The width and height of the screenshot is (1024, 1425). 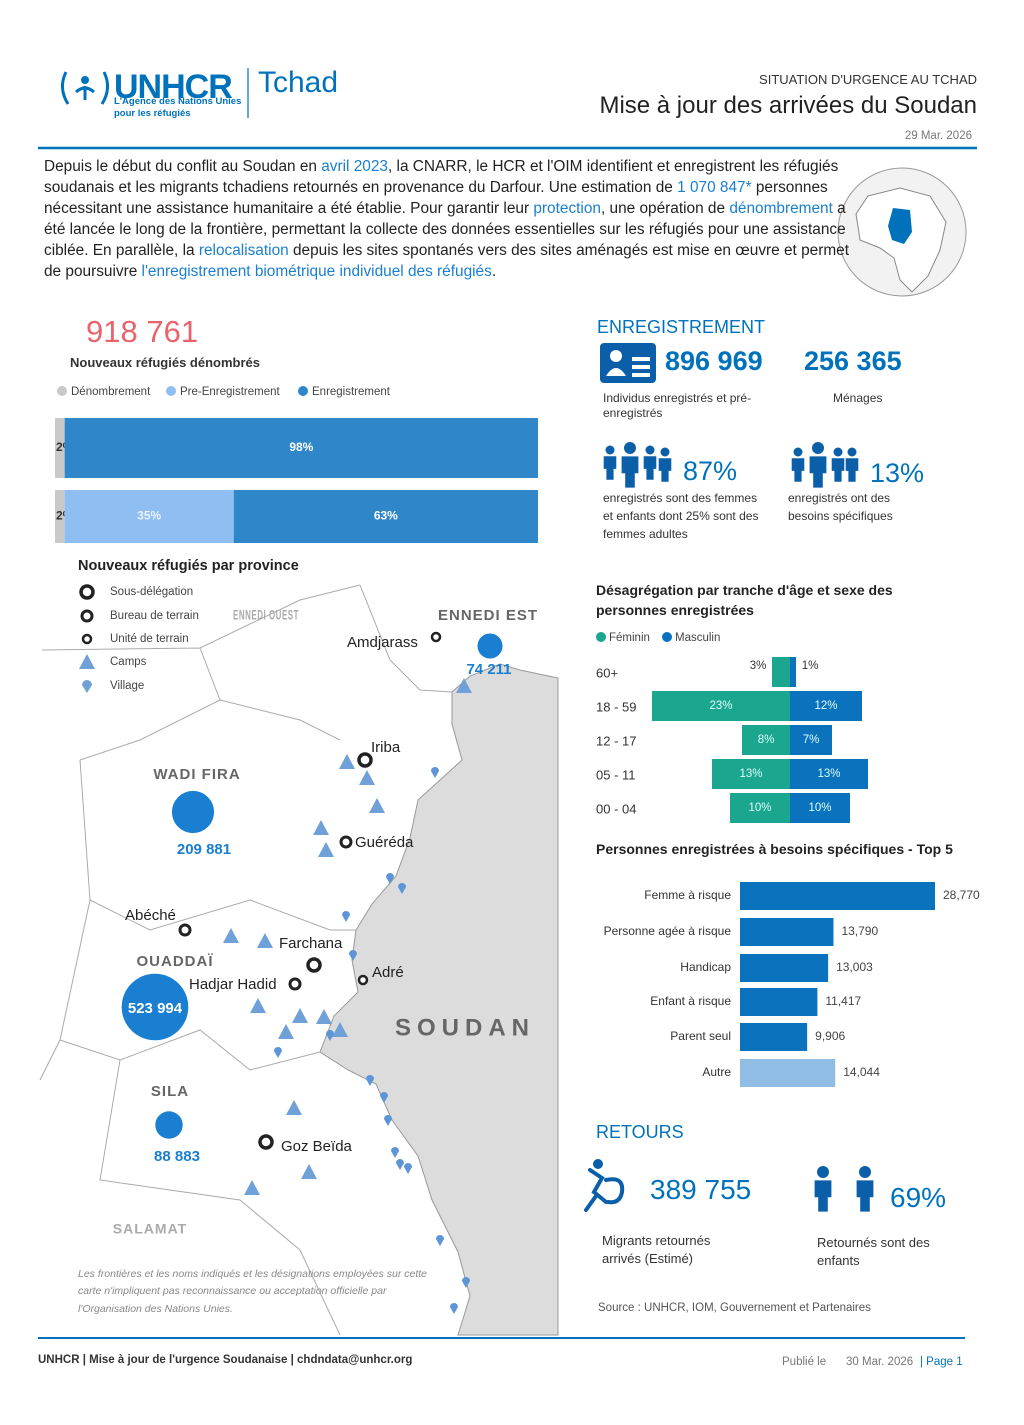 What do you see at coordinates (165, 362) in the screenshot?
I see `counted-label: Nouveaux réfugiés dénombrés` at bounding box center [165, 362].